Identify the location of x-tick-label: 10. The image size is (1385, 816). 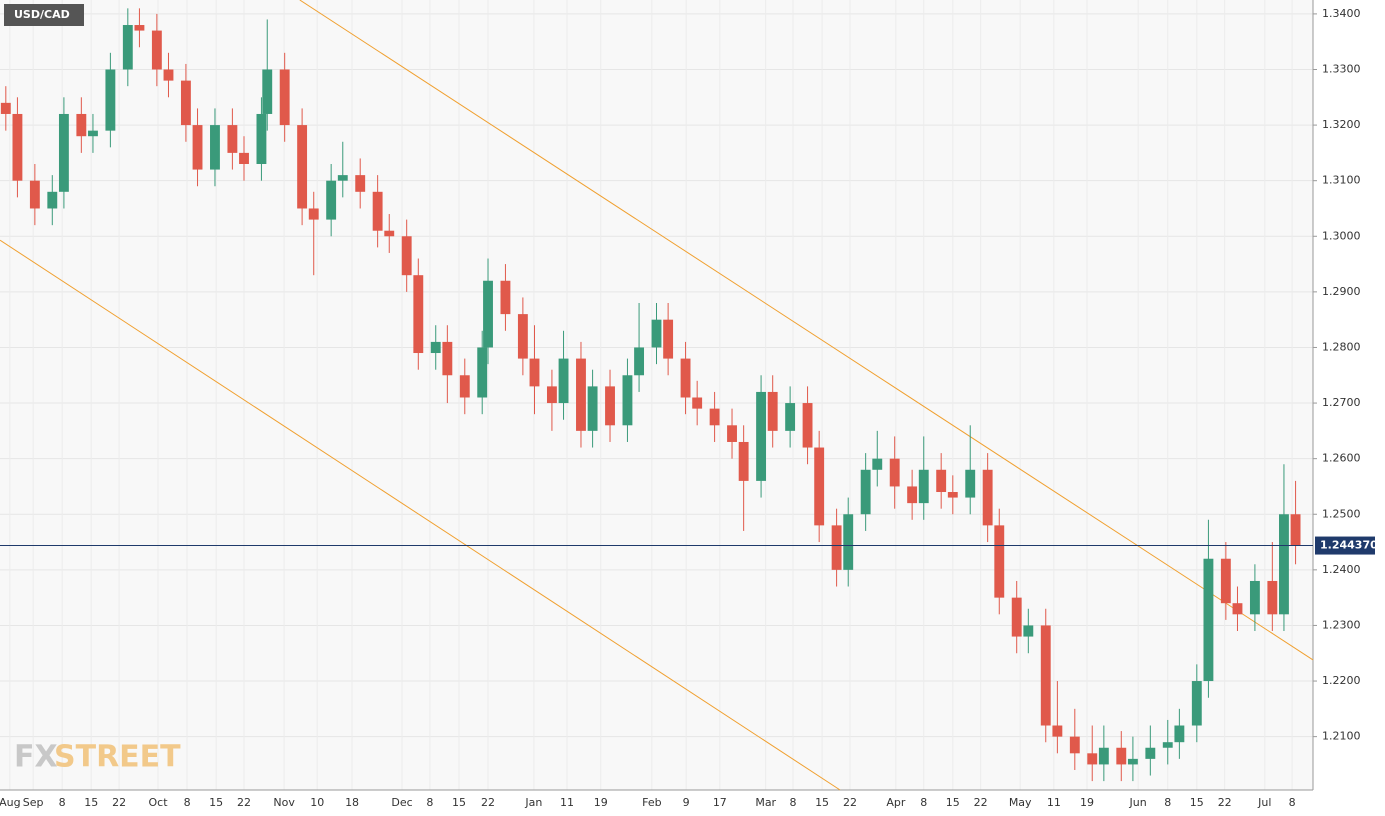
(317, 802).